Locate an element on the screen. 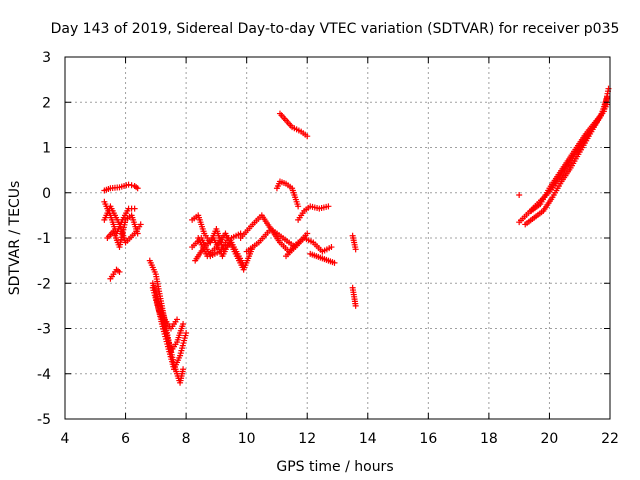  series-arc-1e is located at coordinates (115, 274).